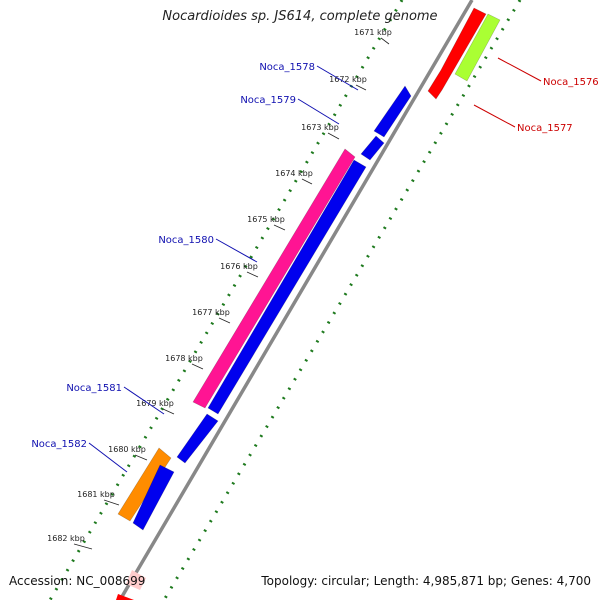 The width and height of the screenshot is (600, 600). What do you see at coordinates (77, 581) in the screenshot?
I see `accession-text: Accession: NC_008699` at bounding box center [77, 581].